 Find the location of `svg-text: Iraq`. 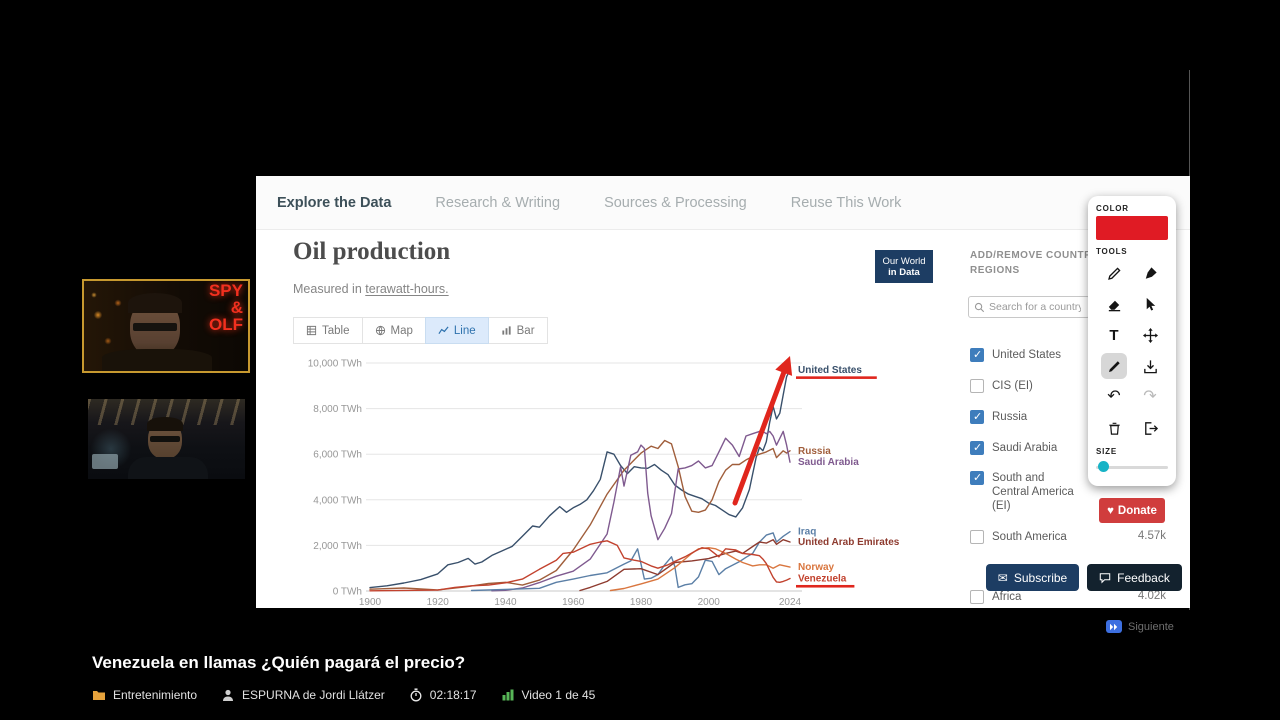

svg-text: Iraq is located at coordinates (807, 532).